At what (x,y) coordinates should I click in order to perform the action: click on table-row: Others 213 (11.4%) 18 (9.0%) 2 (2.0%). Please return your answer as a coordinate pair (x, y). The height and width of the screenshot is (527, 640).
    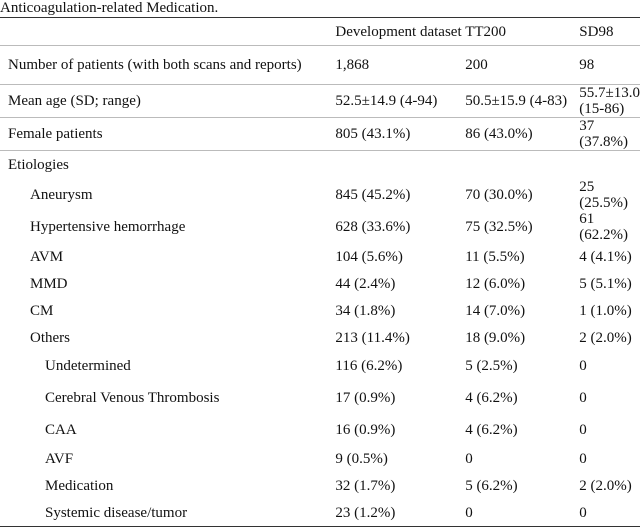
    Looking at the image, I should click on (320, 337).